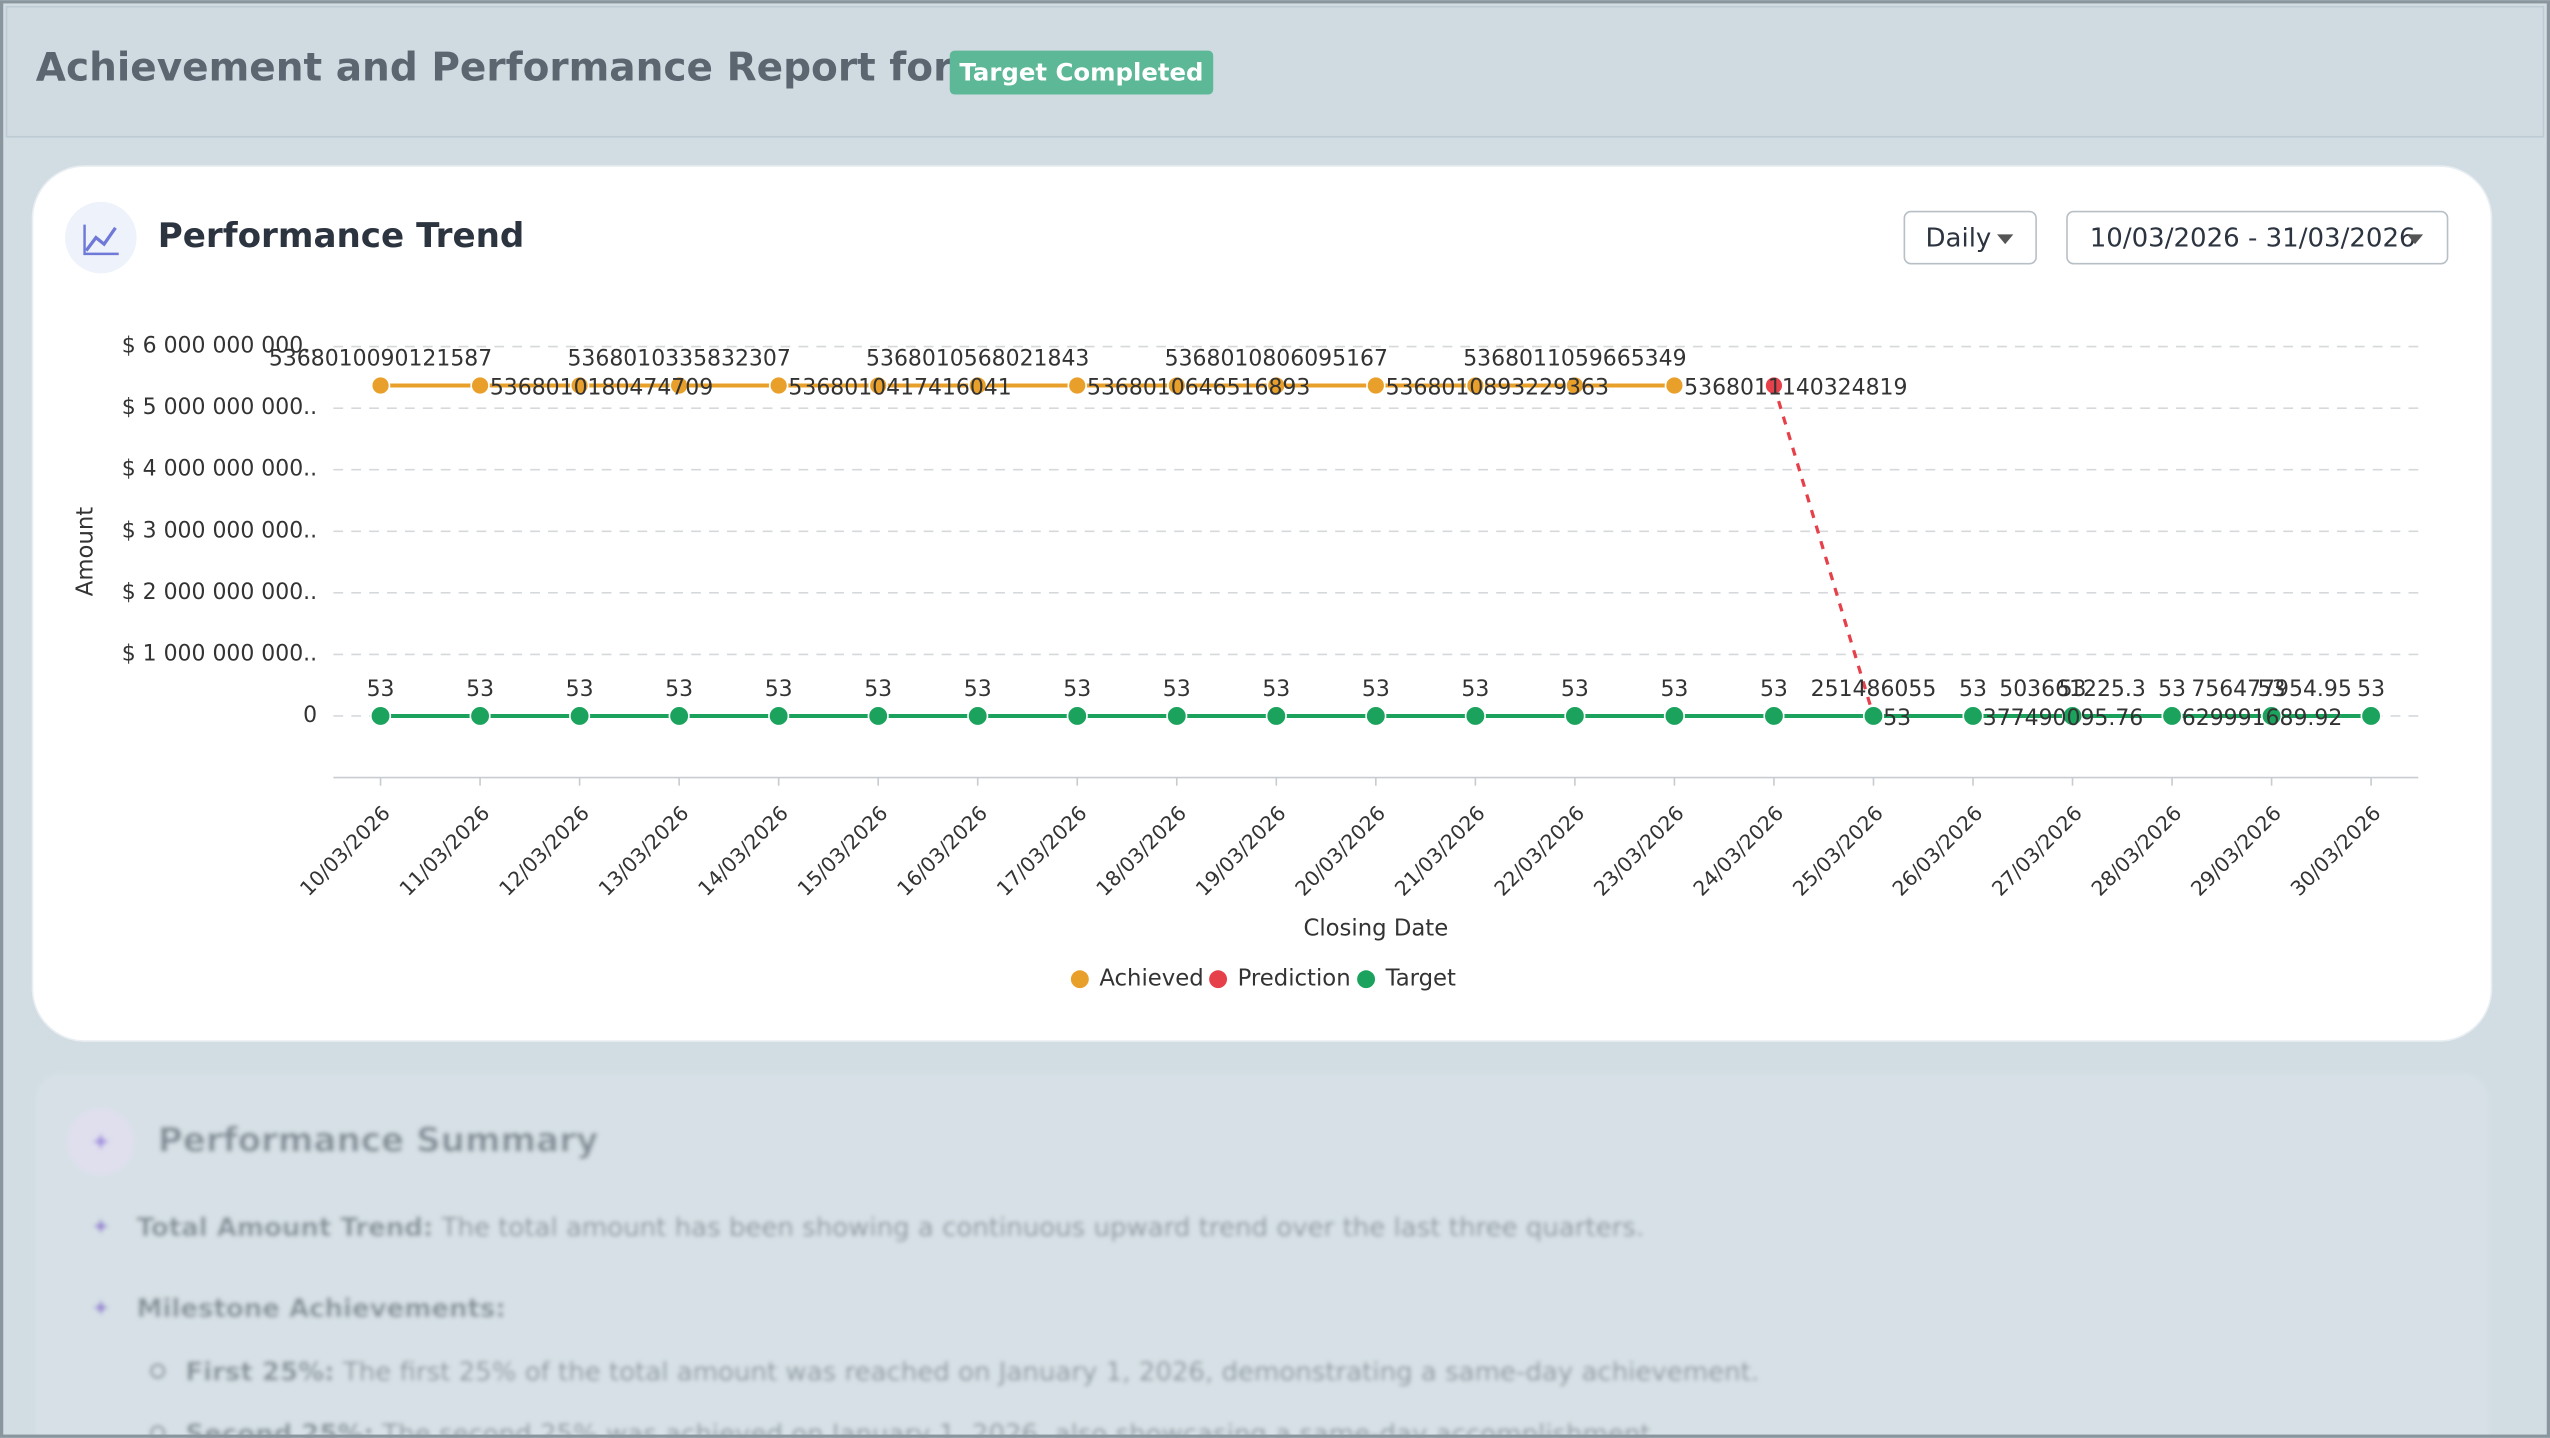  Describe the element at coordinates (86, 551) in the screenshot. I see `y-axis-title: Amount` at that location.